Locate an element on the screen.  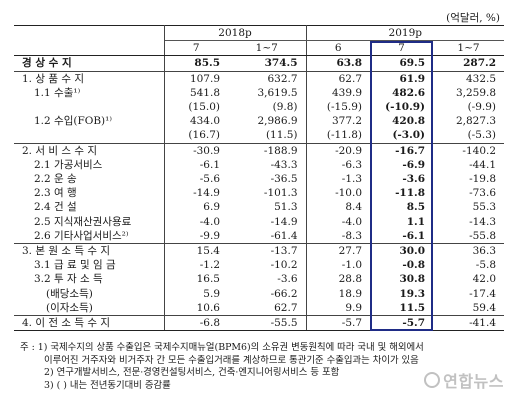
cell-value: 374.5 is located at coordinates (267, 63).